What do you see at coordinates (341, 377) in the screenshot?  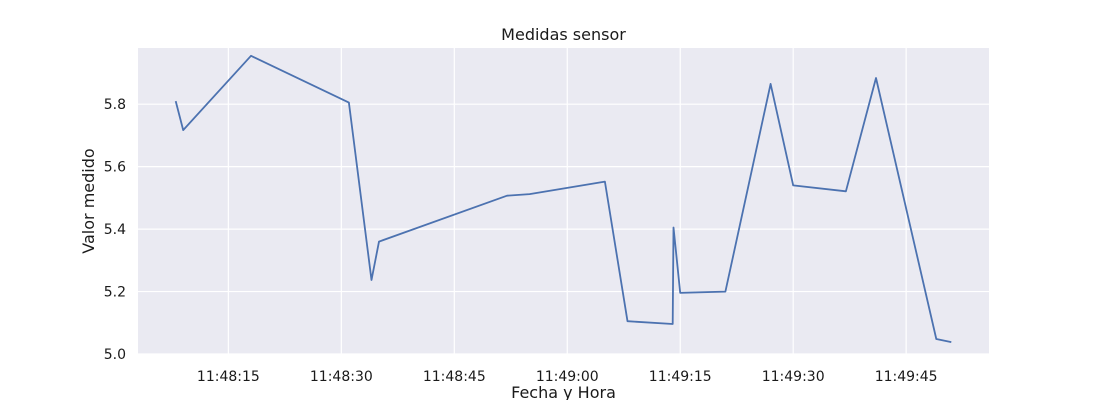 I see `x-tick-label: 11:48:30` at bounding box center [341, 377].